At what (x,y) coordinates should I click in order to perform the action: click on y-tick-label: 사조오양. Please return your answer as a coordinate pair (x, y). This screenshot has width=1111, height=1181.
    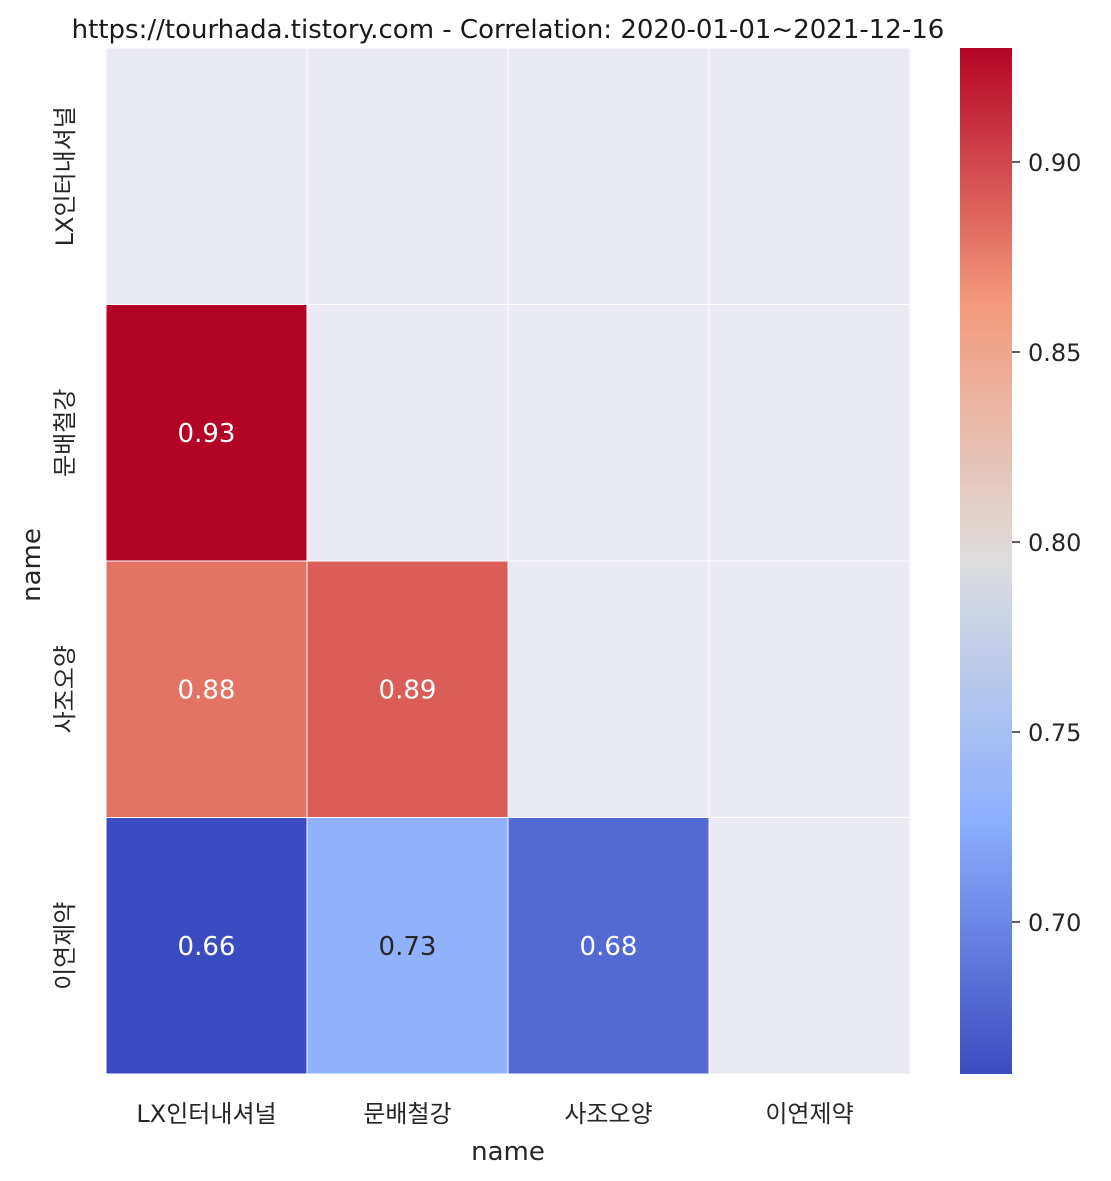
    Looking at the image, I should click on (65, 689).